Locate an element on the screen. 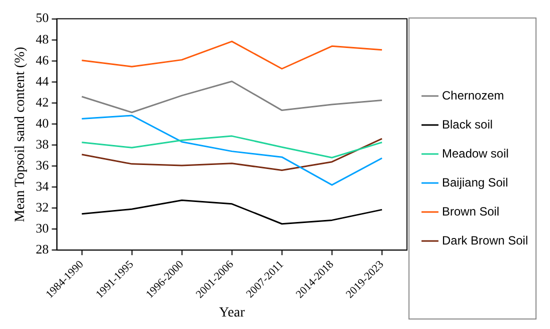 The image size is (550, 329). y-tick-label: 40 is located at coordinates (42, 122).